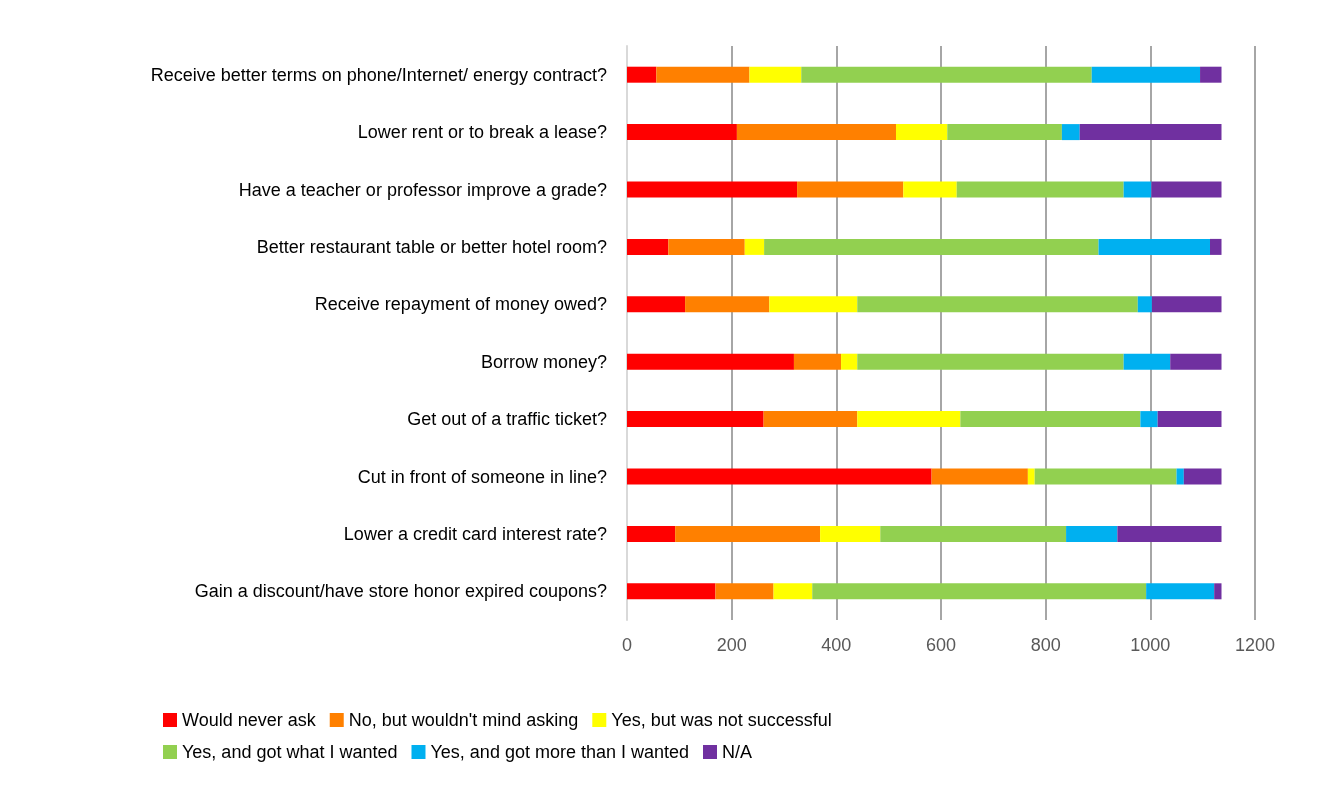 The width and height of the screenshot is (1320, 789). I want to click on y-tick-label: Cut in front of someone in line?, so click(482, 476).